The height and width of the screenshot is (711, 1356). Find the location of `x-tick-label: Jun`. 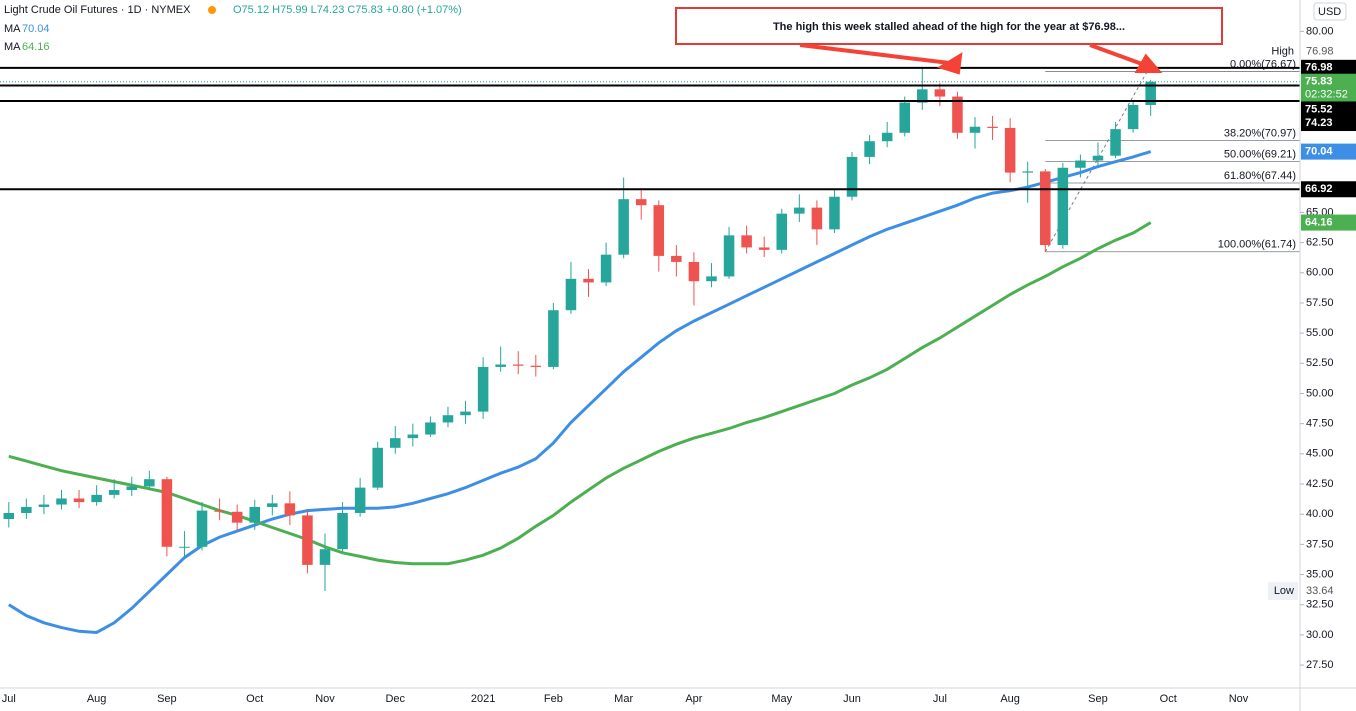

x-tick-label: Jun is located at coordinates (852, 699).